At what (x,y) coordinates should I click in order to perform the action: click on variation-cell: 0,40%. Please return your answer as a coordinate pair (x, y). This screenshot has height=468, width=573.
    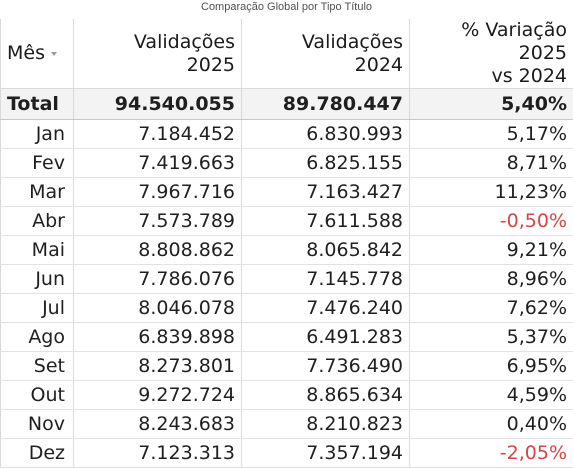
    Looking at the image, I should click on (491, 424).